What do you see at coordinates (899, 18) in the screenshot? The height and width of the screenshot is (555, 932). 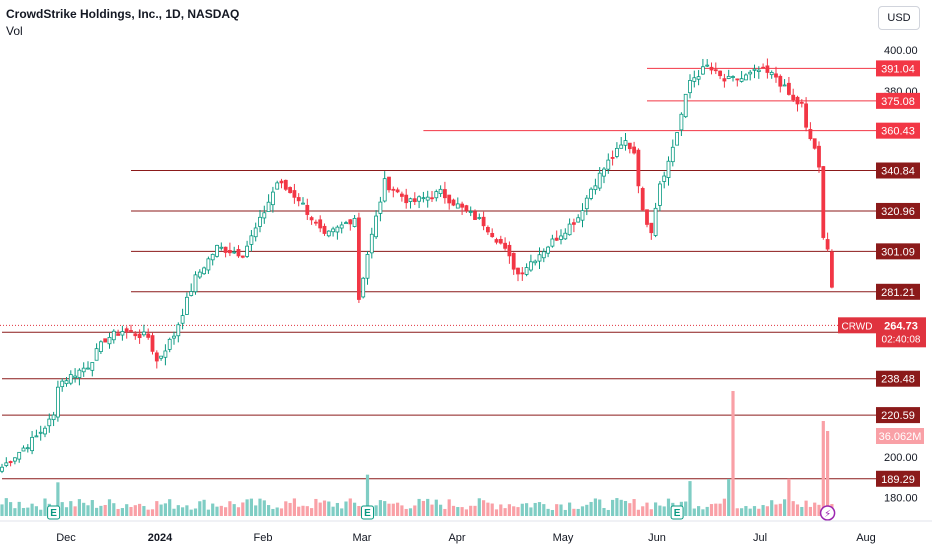 I see `currency-button: USD` at bounding box center [899, 18].